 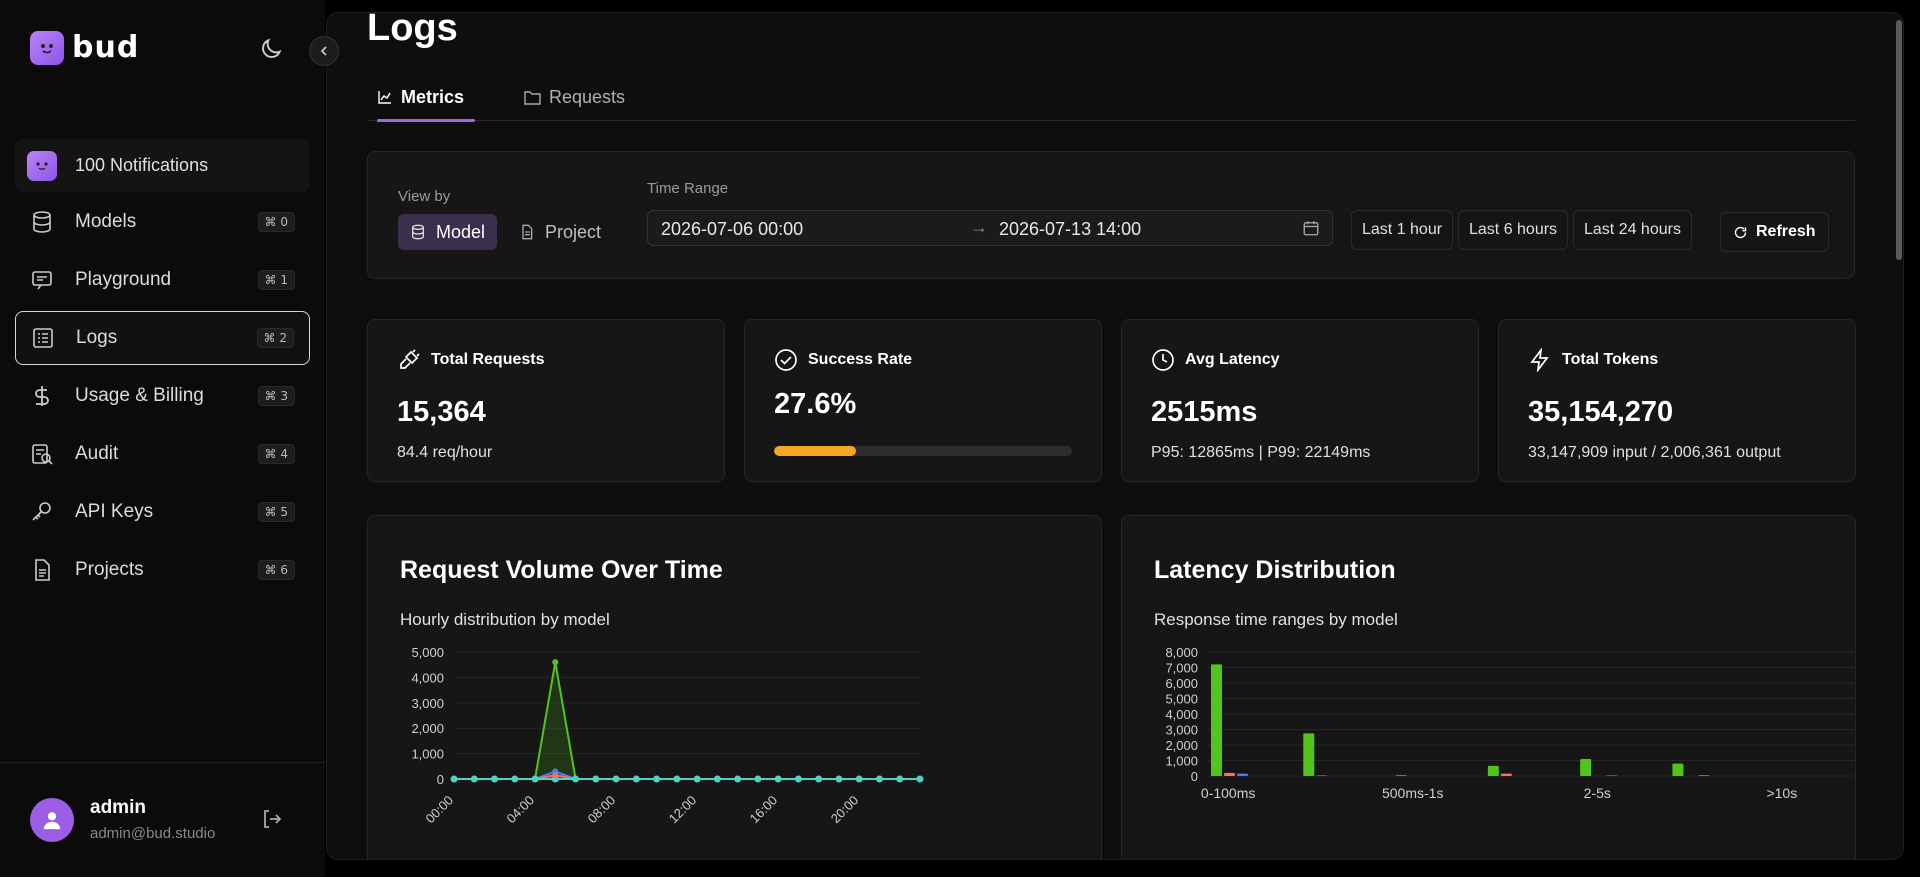 I want to click on success-rate-card: Success Rate 27.6%, so click(x=923, y=400).